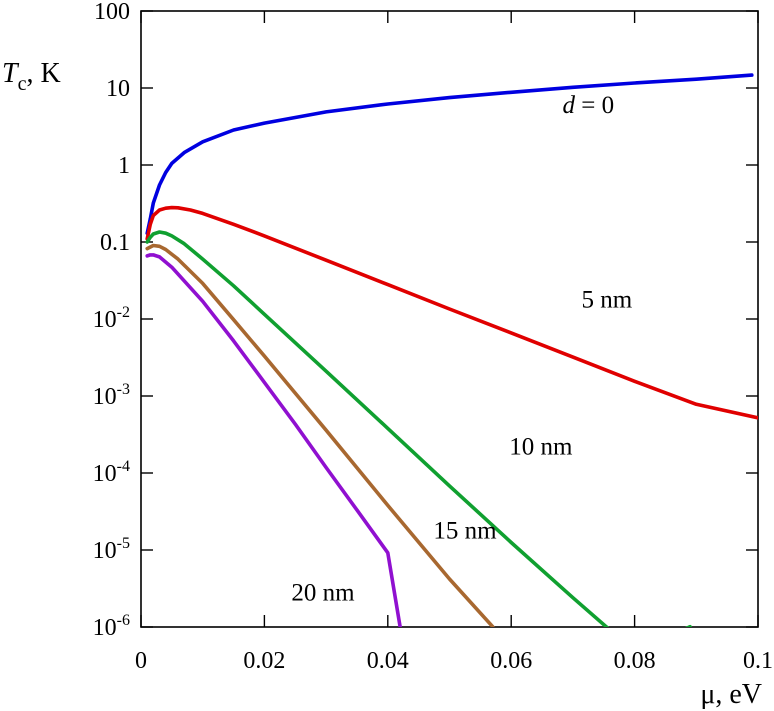  What do you see at coordinates (454, 661) in the screenshot?
I see `x-tick-labels: 0 0.02 0.04 0.06 0.08 0.1` at bounding box center [454, 661].